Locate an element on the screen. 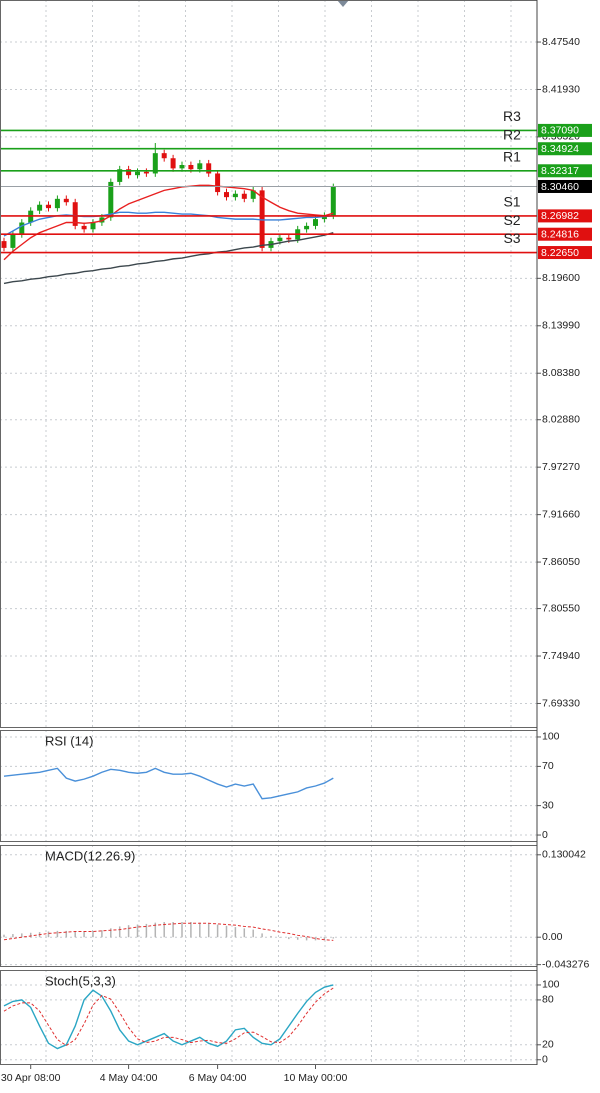  level-price-label: 8.37090 is located at coordinates (560, 131).